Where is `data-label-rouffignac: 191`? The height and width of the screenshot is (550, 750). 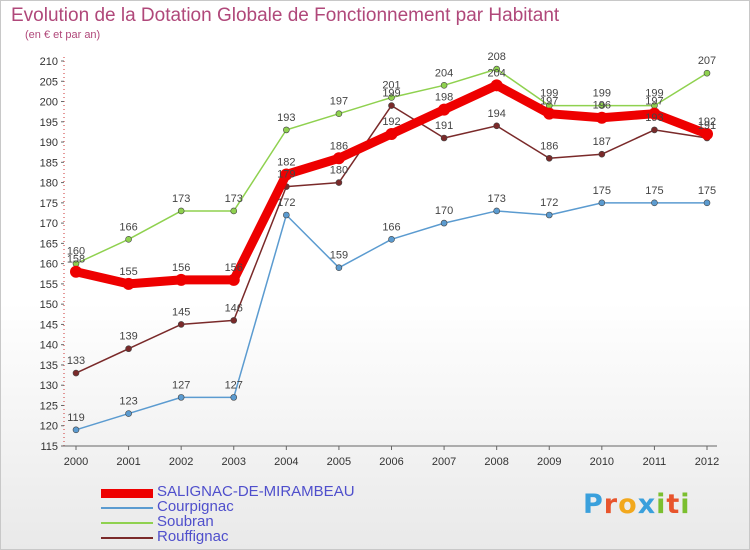 data-label-rouffignac: 191 is located at coordinates (707, 126).